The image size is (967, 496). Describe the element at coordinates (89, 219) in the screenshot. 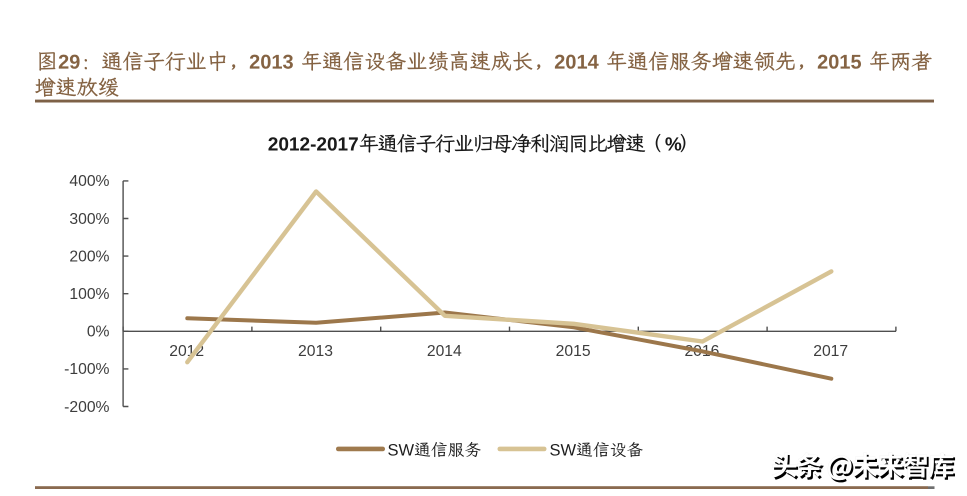

I see `svg-text: 300%` at that location.